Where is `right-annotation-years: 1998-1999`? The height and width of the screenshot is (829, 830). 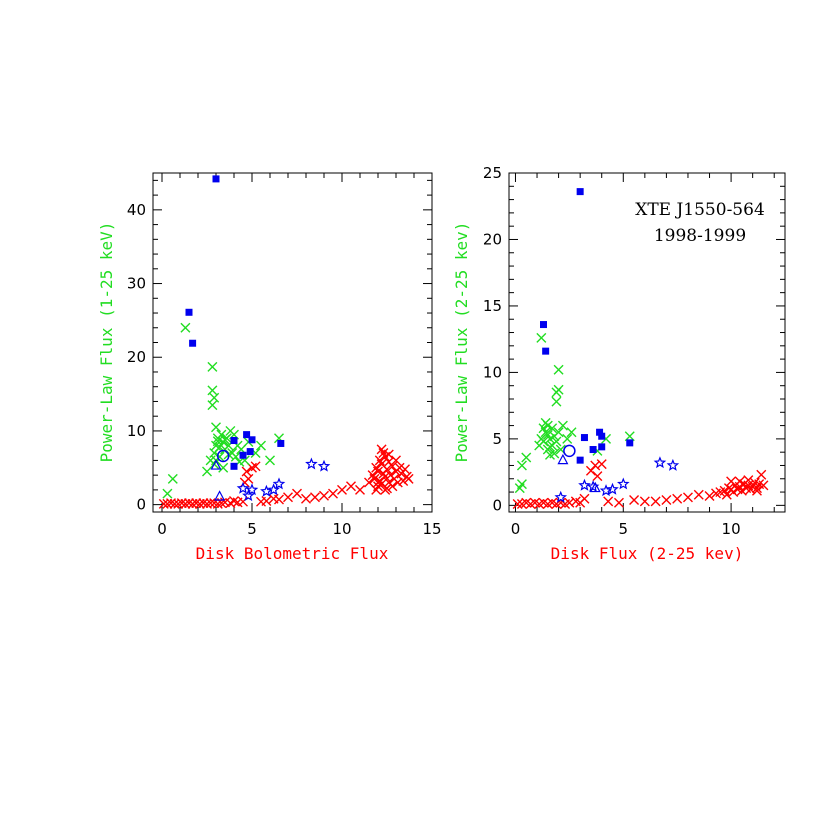
right-annotation-years: 1998-1999 is located at coordinates (700, 236).